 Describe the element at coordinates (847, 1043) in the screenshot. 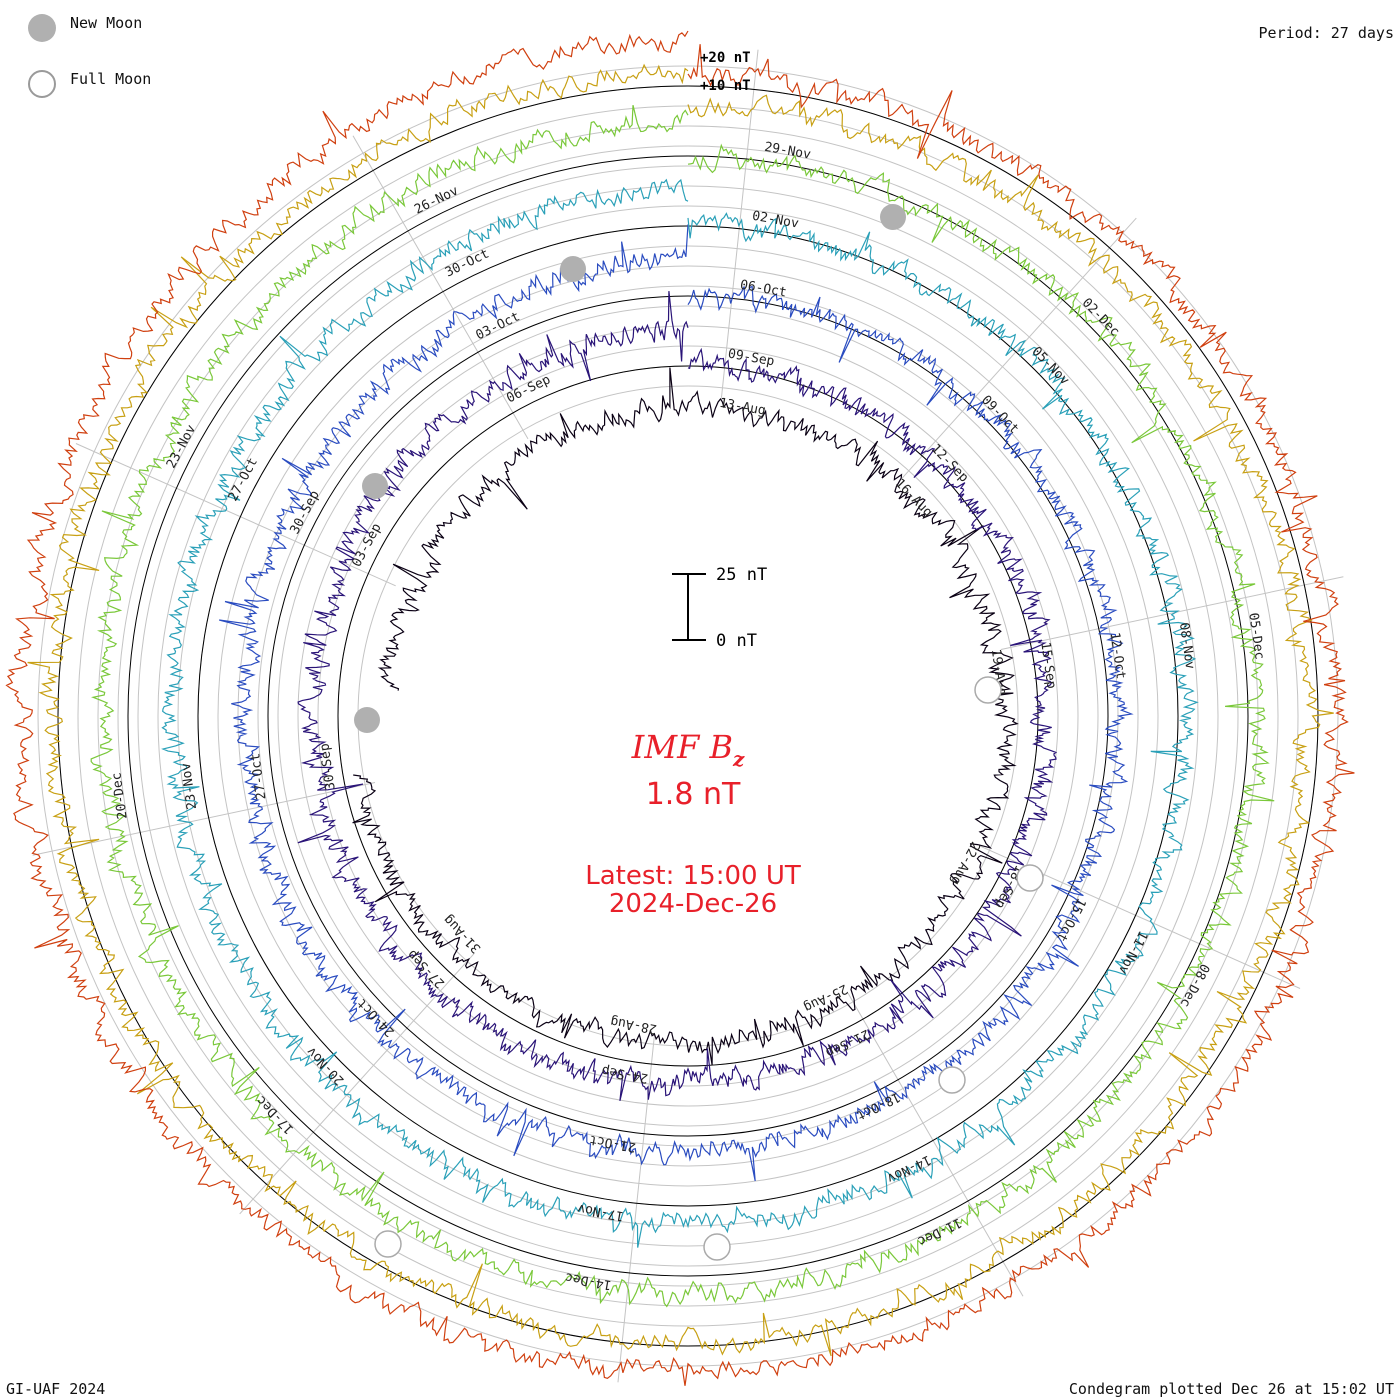

I see `date-tick-label: 21-Sep` at that location.